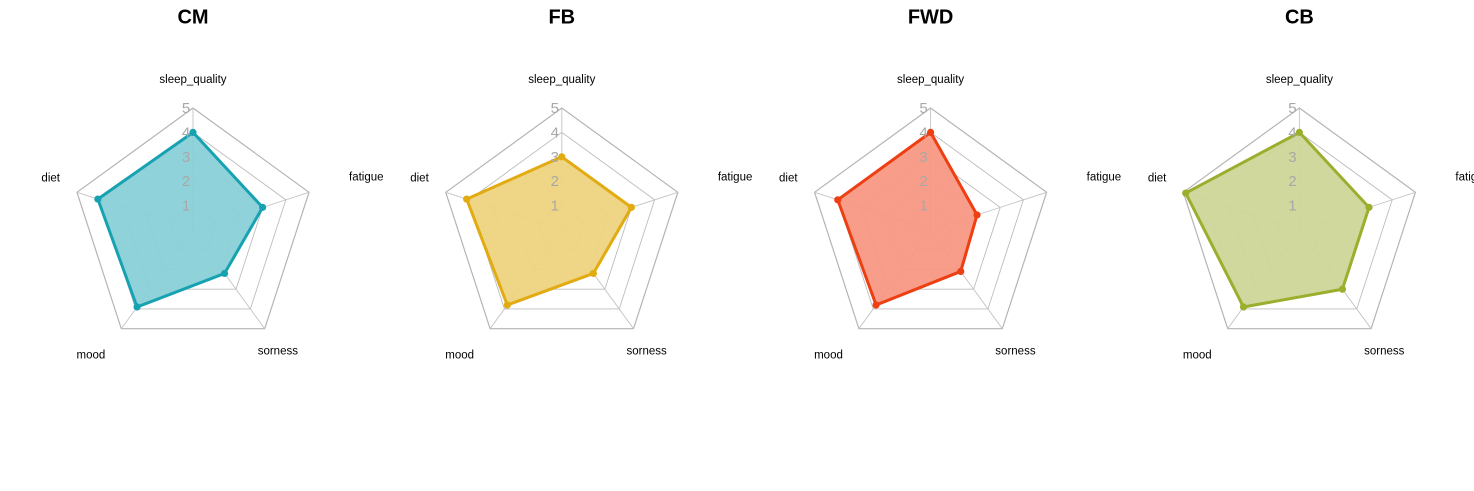 The image size is (1474, 491). Describe the element at coordinates (1299, 17) in the screenshot. I see `chart-title: CB` at that location.